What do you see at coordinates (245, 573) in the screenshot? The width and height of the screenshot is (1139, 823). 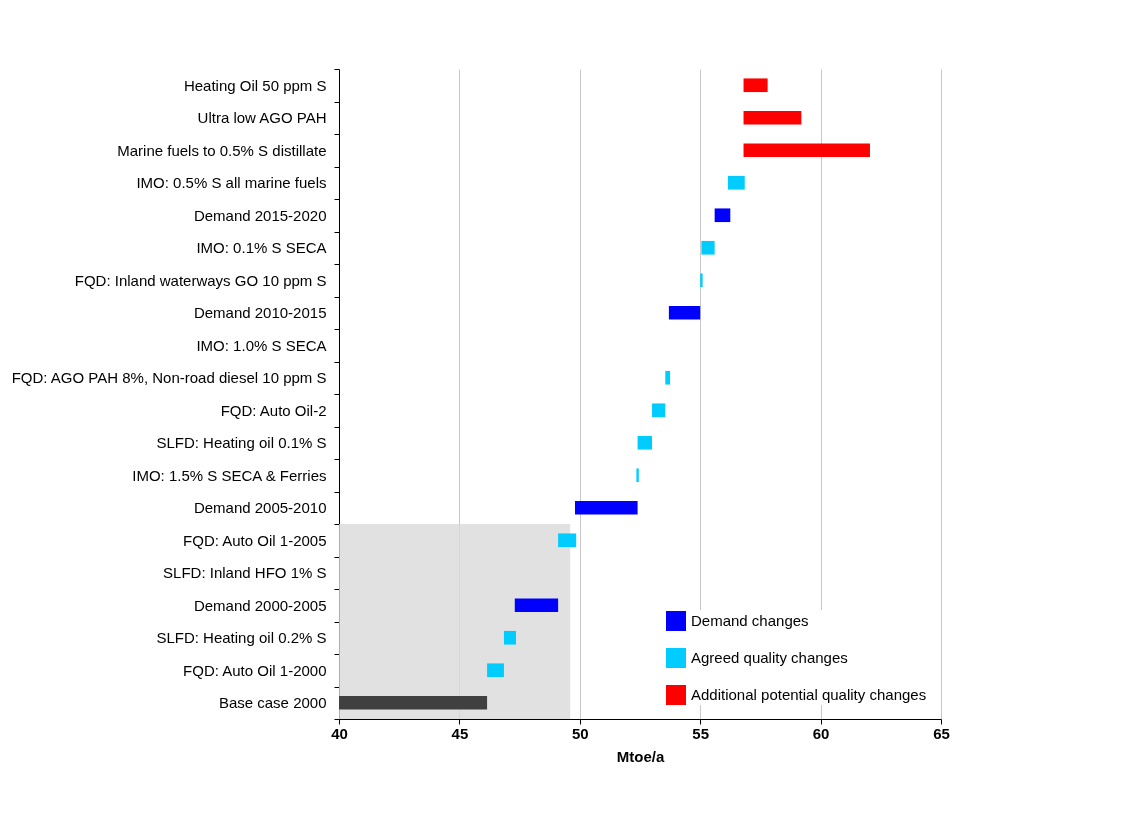 I see `y-tick-label: SLFD: Inland HFO 1% S` at bounding box center [245, 573].